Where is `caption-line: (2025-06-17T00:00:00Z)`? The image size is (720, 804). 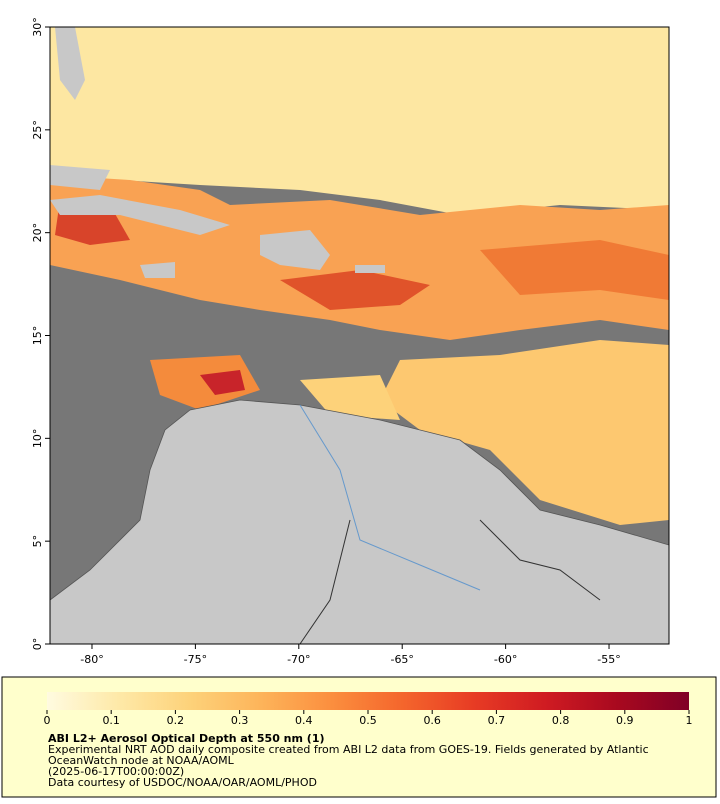 caption-line: (2025-06-17T00:00:00Z) is located at coordinates (116, 771).